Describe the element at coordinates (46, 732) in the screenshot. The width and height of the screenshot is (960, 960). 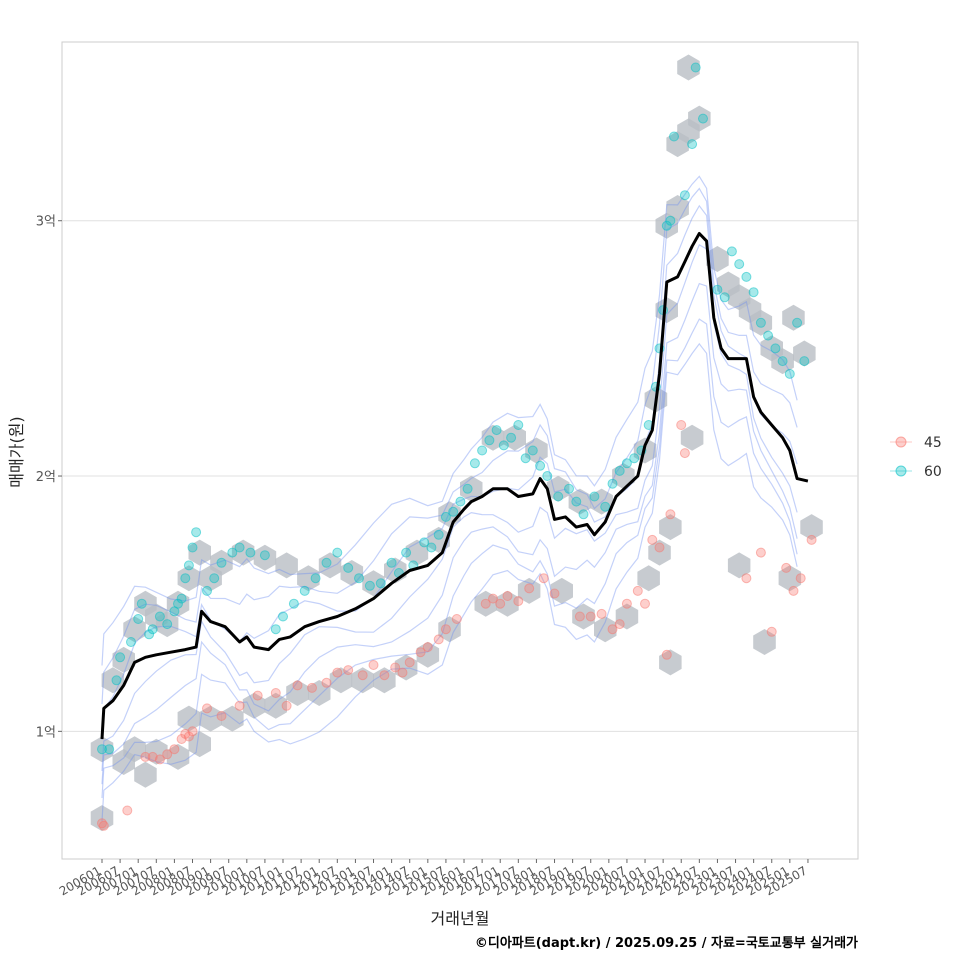
I see `y-tick-label: 1억` at that location.